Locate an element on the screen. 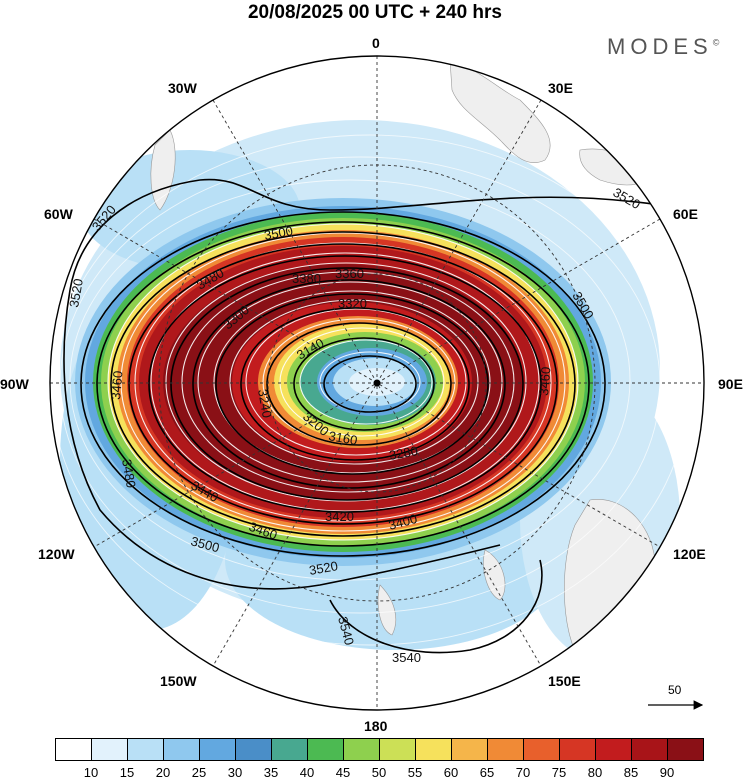 This screenshot has width=750, height=782. color-legend is located at coordinates (379, 750).